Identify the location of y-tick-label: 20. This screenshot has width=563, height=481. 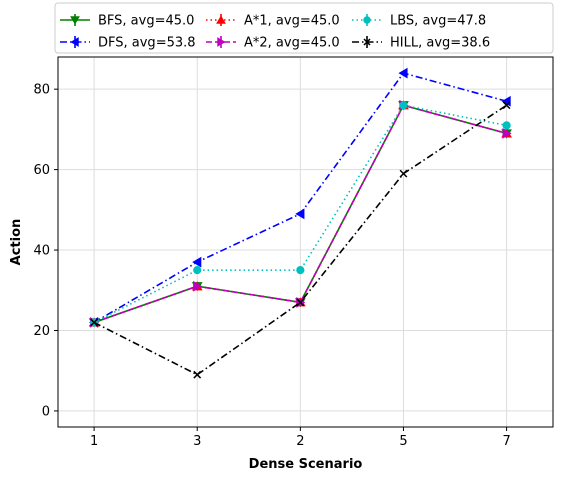
(41, 331).